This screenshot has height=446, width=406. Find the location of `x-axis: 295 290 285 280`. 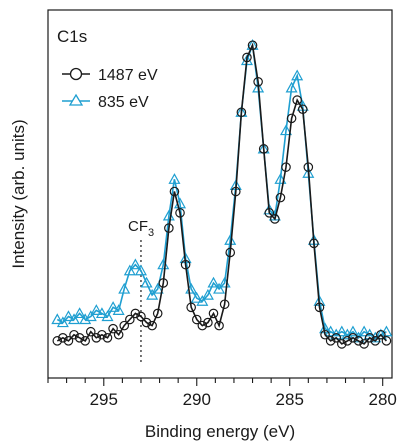

x-axis: 295 290 285 280 is located at coordinates (222, 393).